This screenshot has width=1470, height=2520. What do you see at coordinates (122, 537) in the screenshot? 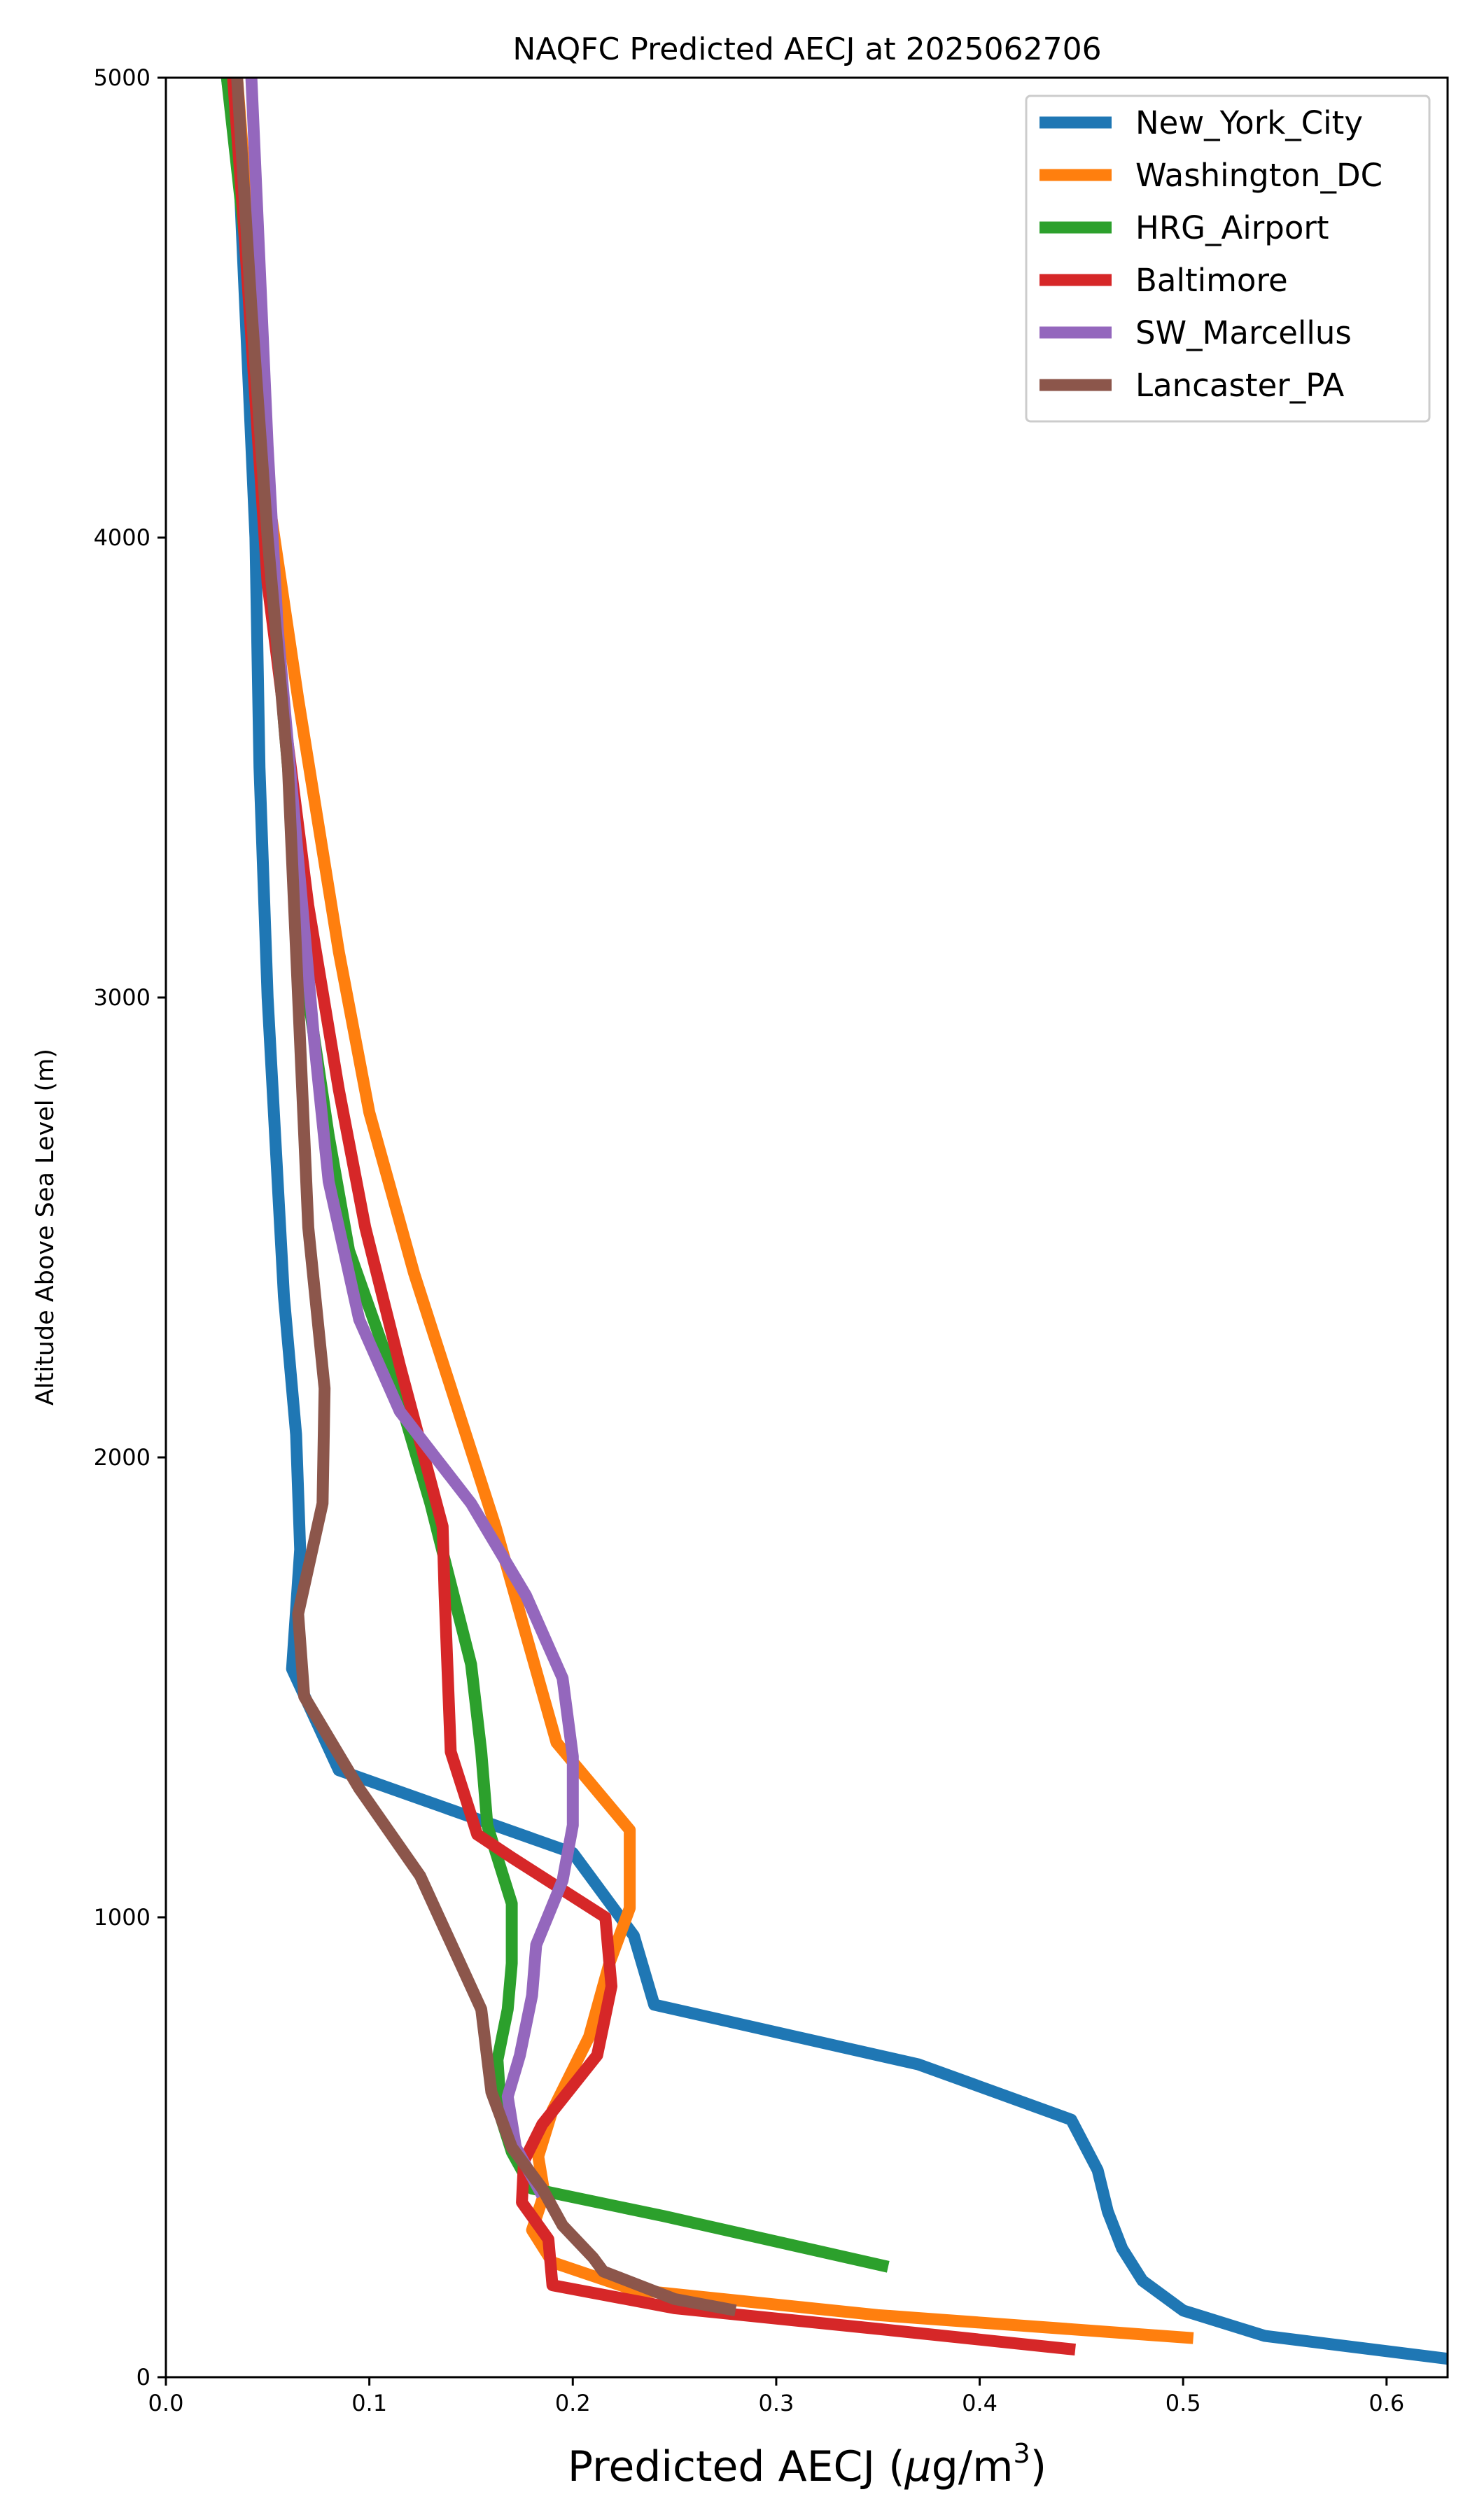
I see `y-tick-label: 4000` at bounding box center [122, 537].